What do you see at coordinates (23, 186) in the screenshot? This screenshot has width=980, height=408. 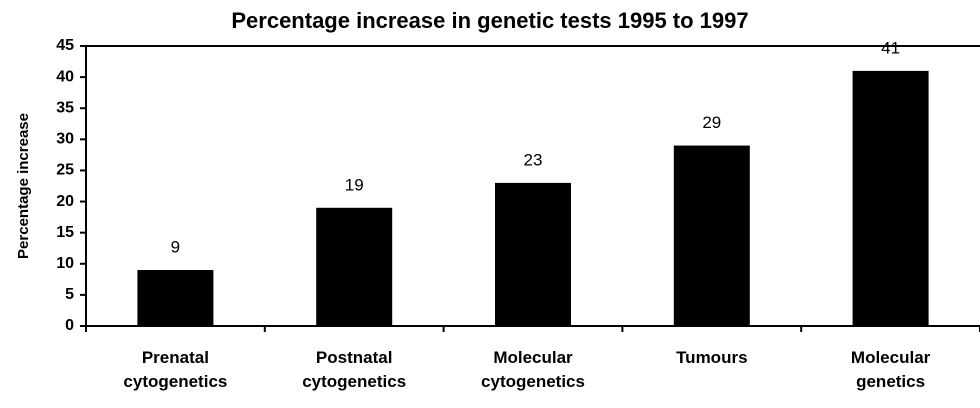 I see `y-axis-label: Percentage increase` at bounding box center [23, 186].